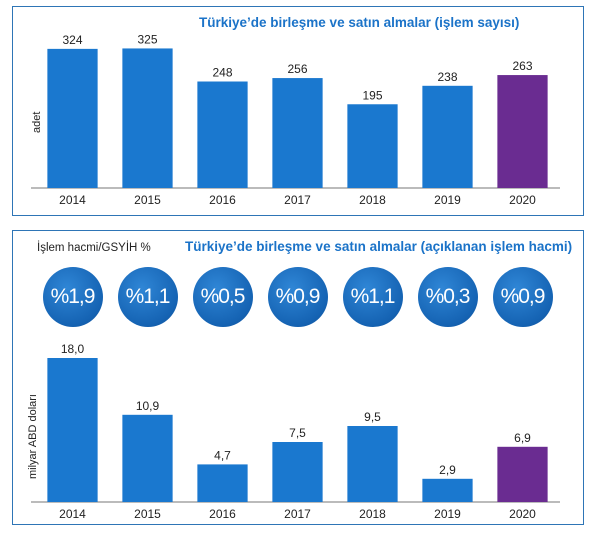 Image resolution: width=600 pixels, height=533 pixels. What do you see at coordinates (447, 297) in the screenshot?
I see `ratio-badge-2019: %0,3` at bounding box center [447, 297].